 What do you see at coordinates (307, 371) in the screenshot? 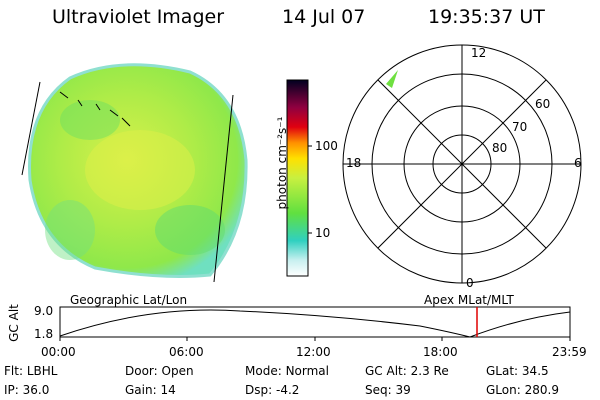
I see `info-mode-value: Normal` at bounding box center [307, 371].